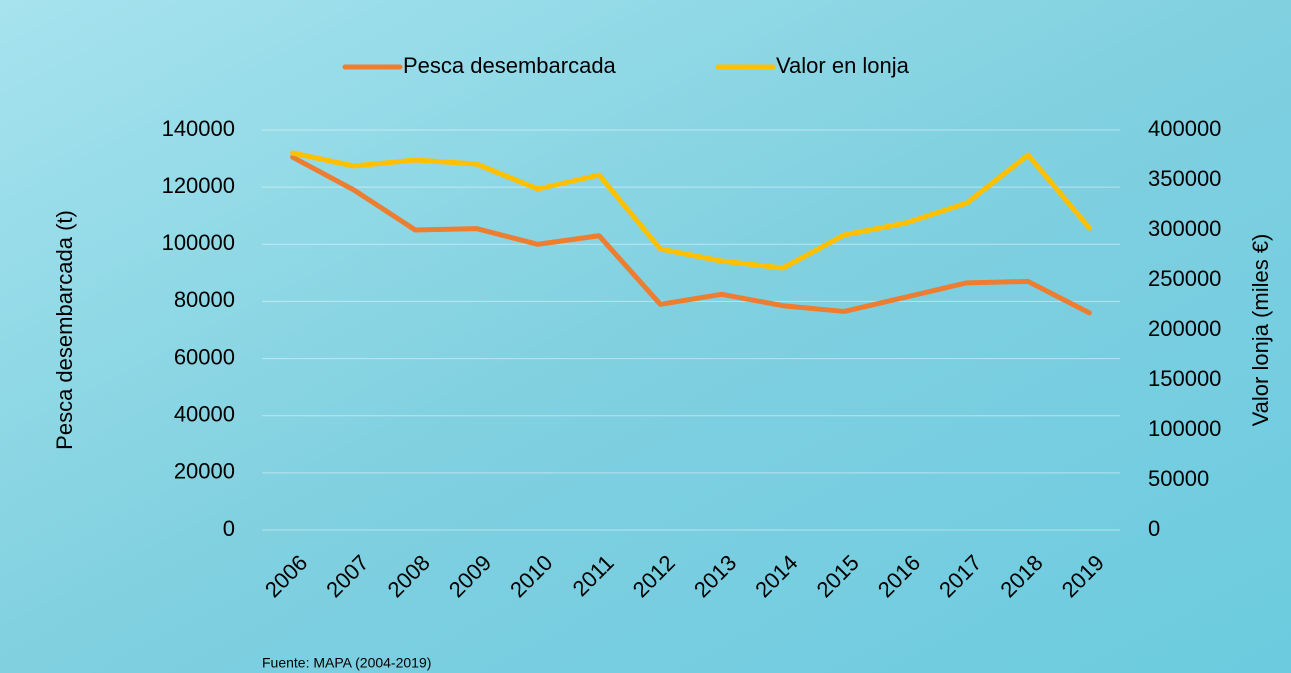 The image size is (1291, 673). I want to click on source-note: Fuente: MAPA (2004-2019), so click(346, 663).